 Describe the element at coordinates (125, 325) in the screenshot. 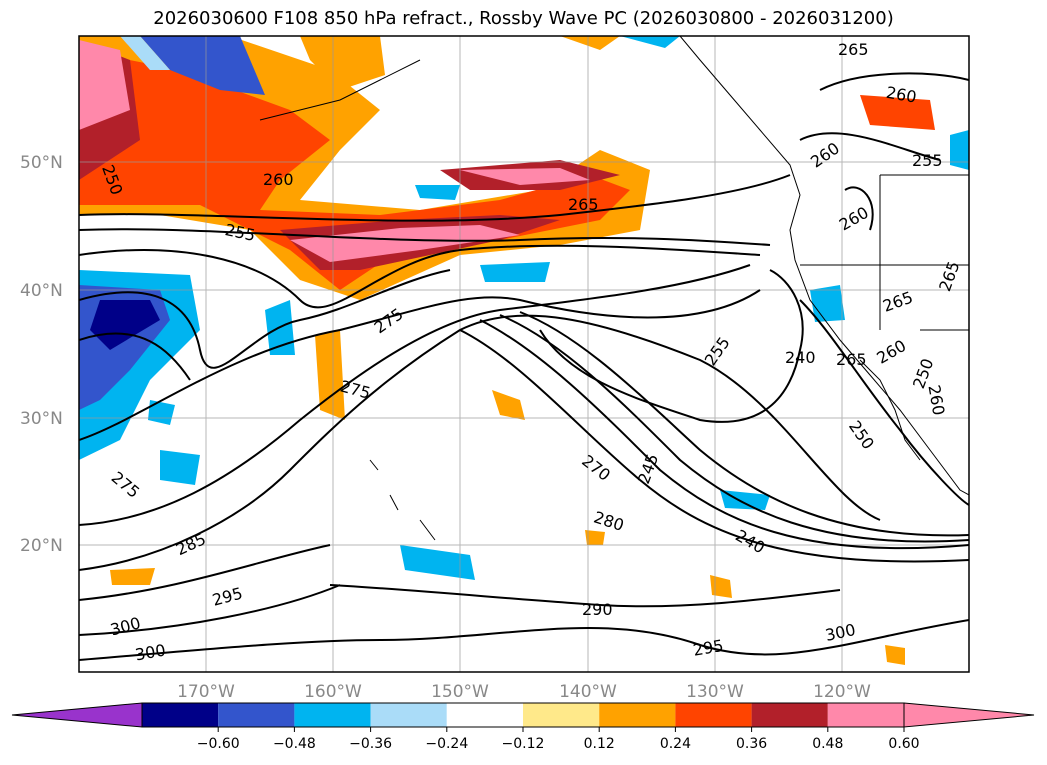

I see `shade-negative-west-core` at that location.